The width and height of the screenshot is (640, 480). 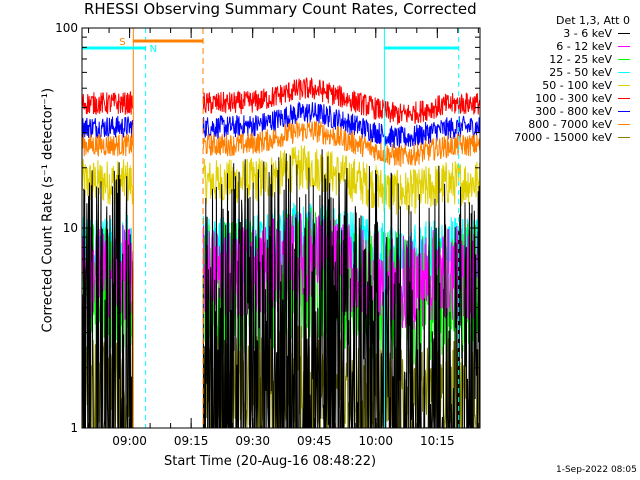 What do you see at coordinates (66, 28) in the screenshot?
I see `y-tick-label: 100` at bounding box center [66, 28].